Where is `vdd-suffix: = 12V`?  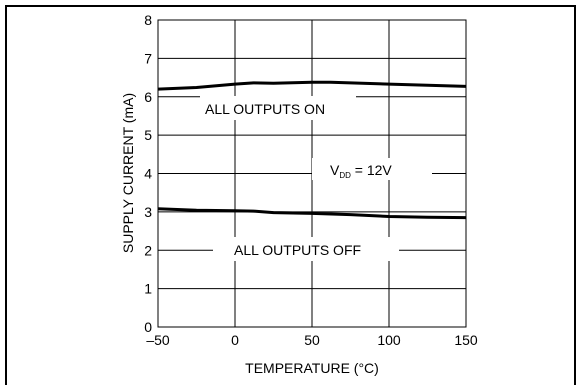
vdd-suffix: = 12V is located at coordinates (372, 170).